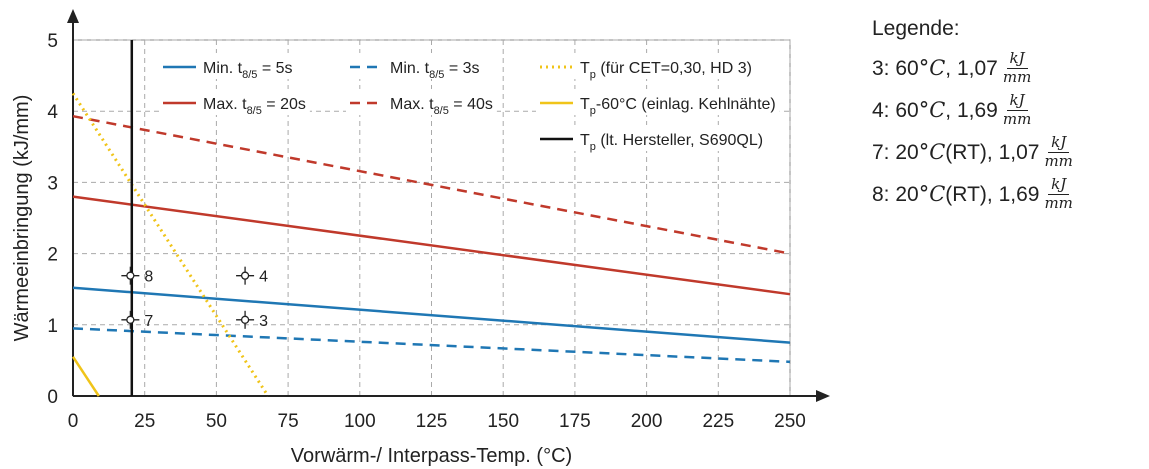 Image resolution: width=1149 pixels, height=469 pixels. What do you see at coordinates (441, 106) in the screenshot?
I see `legend-label-3: Max. t8/5 = 40s` at bounding box center [441, 106].